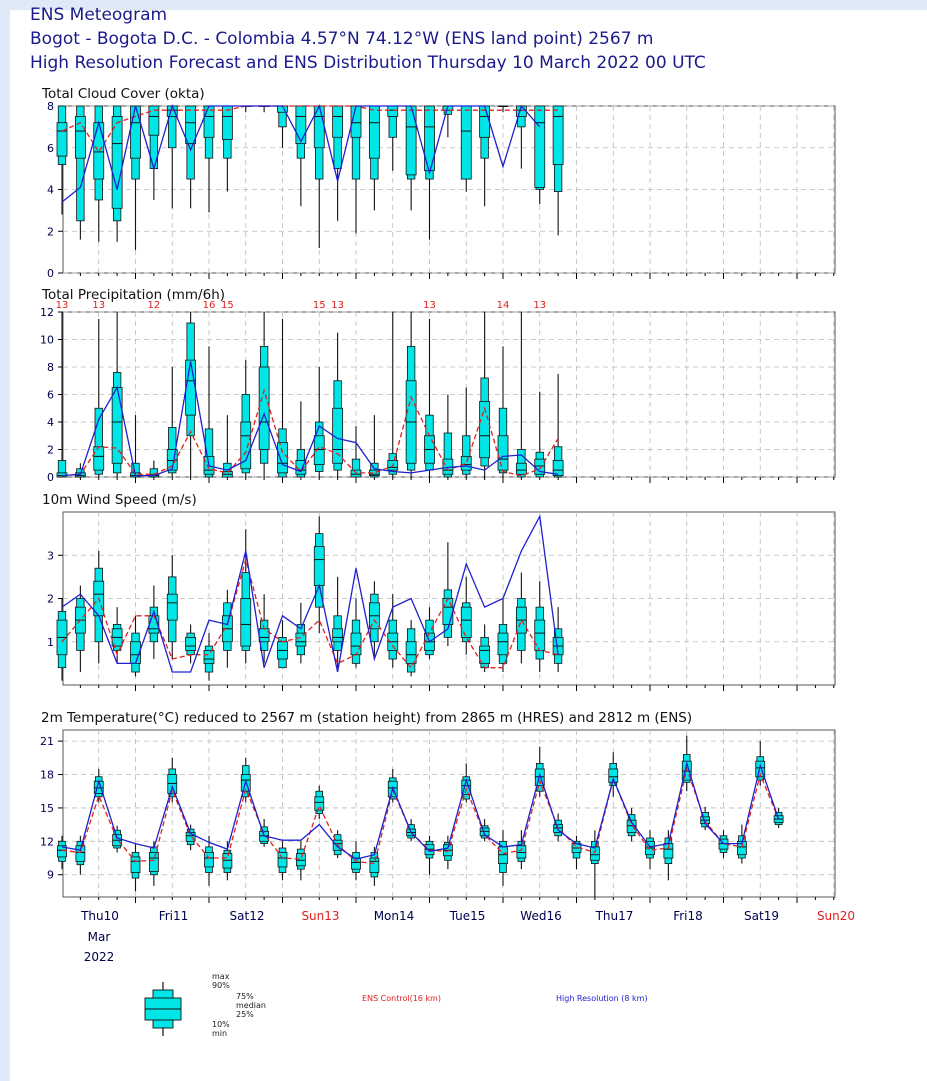  I want to click on y-tick-label: 8, so click(50, 106).